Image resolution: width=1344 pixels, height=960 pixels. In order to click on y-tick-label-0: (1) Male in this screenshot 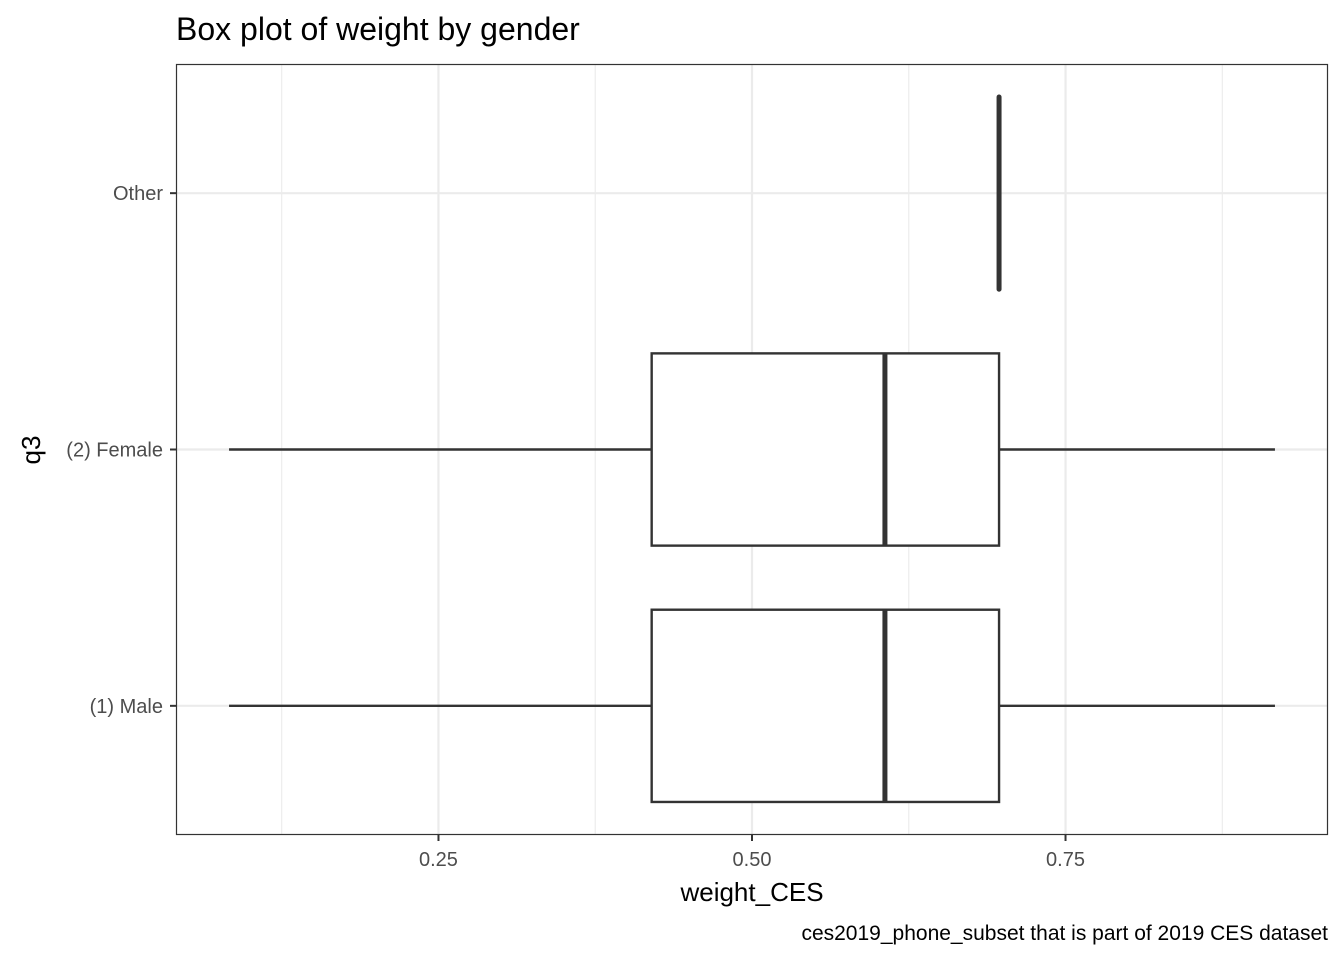, I will do `click(126, 707)`.